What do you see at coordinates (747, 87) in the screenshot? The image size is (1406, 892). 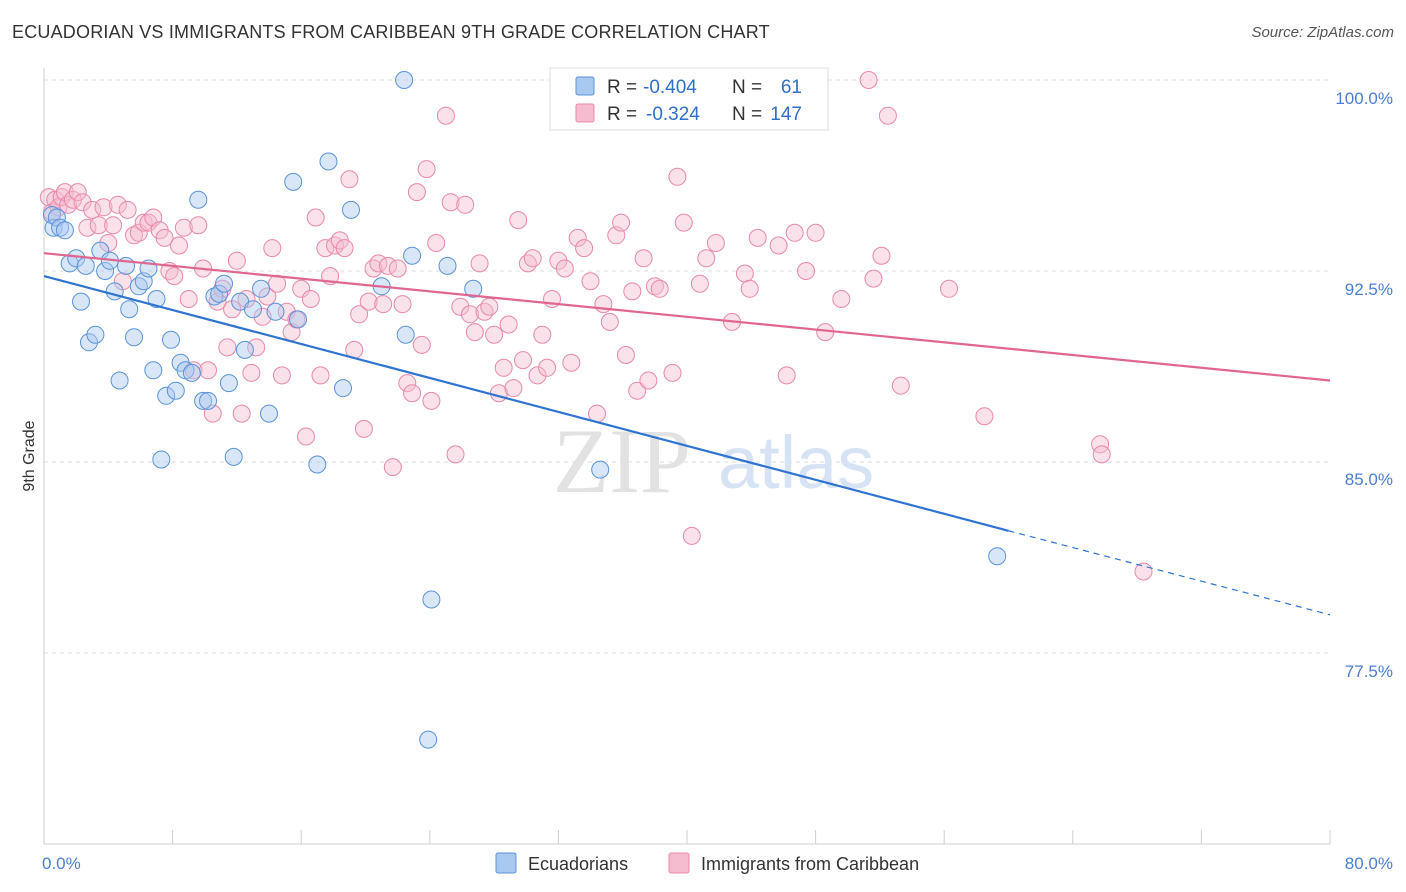 I see `legend-n-label: N =` at bounding box center [747, 87].